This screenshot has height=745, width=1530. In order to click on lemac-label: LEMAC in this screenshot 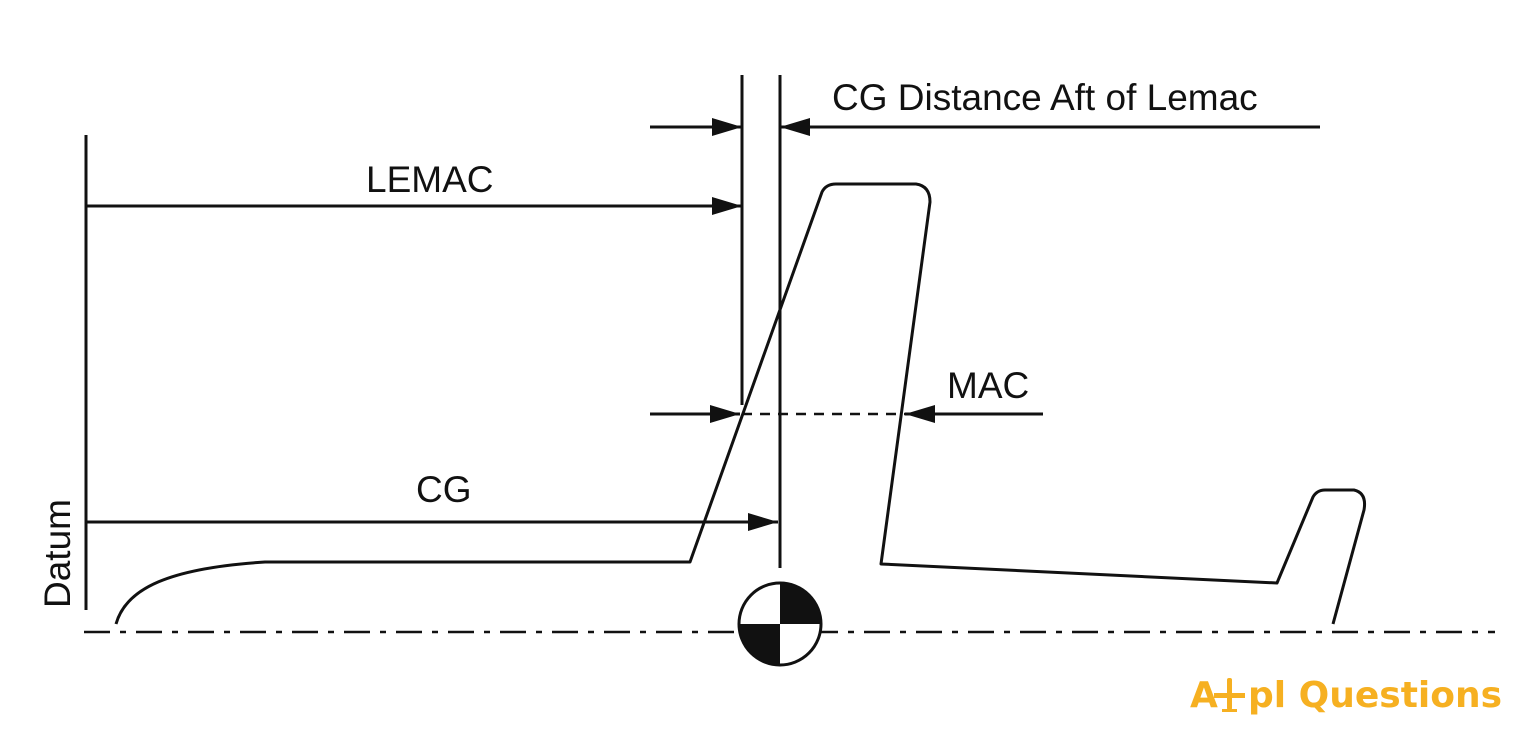, I will do `click(429, 179)`.